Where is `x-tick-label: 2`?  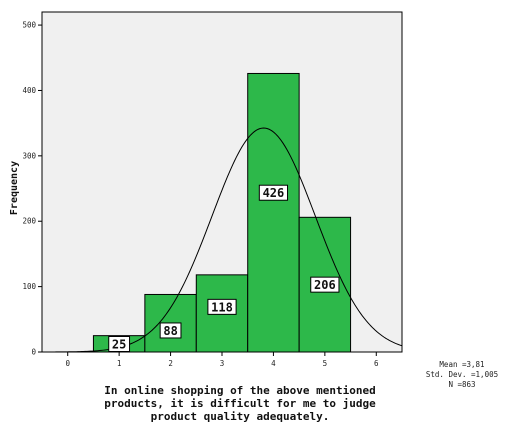 x-tick-label: 2 is located at coordinates (170, 363).